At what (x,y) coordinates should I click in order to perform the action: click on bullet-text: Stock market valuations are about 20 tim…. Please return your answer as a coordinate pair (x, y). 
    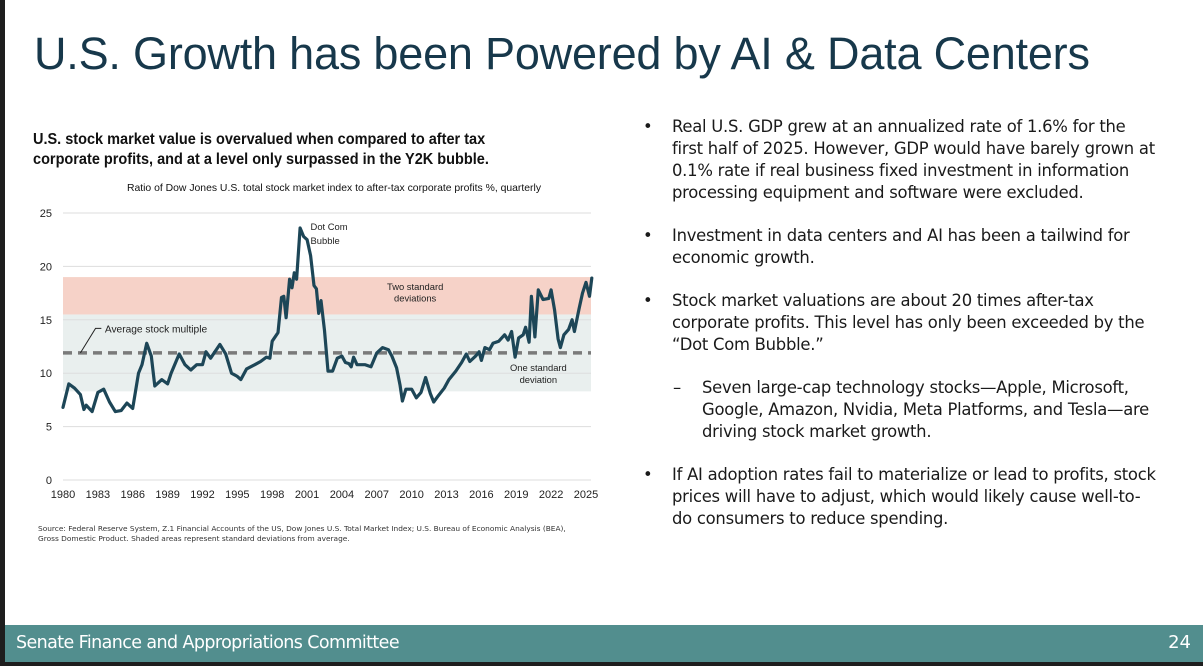
    Looking at the image, I should click on (908, 322).